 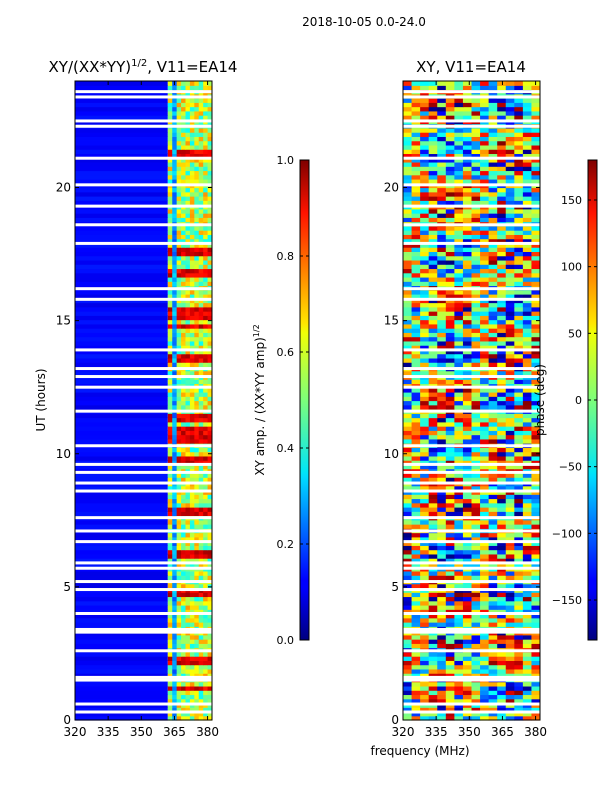 What do you see at coordinates (471, 126) in the screenshot?
I see `phase-flag-line` at bounding box center [471, 126].